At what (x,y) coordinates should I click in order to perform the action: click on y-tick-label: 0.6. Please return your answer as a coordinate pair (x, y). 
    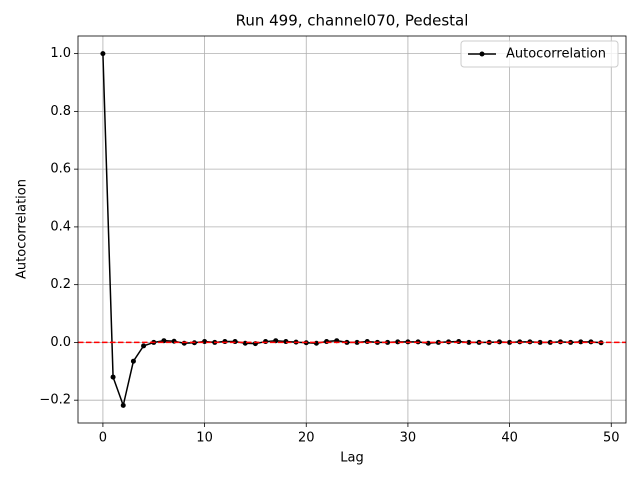
    Looking at the image, I should click on (60, 169).